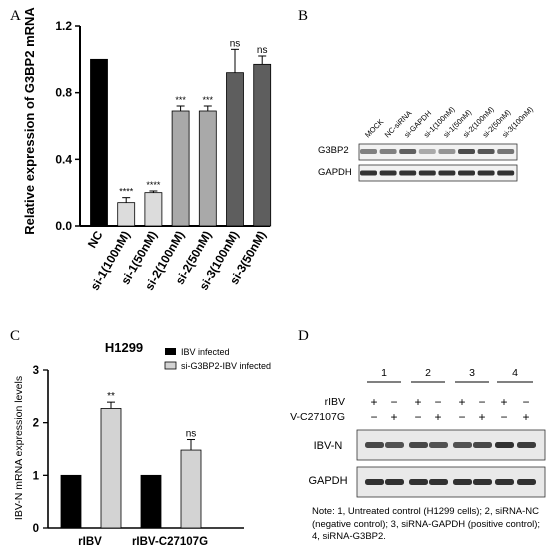 Image resolution: width=550 pixels, height=555 pixels. Describe the element at coordinates (111, 396) in the screenshot. I see `chart-c-significance: **` at that location.